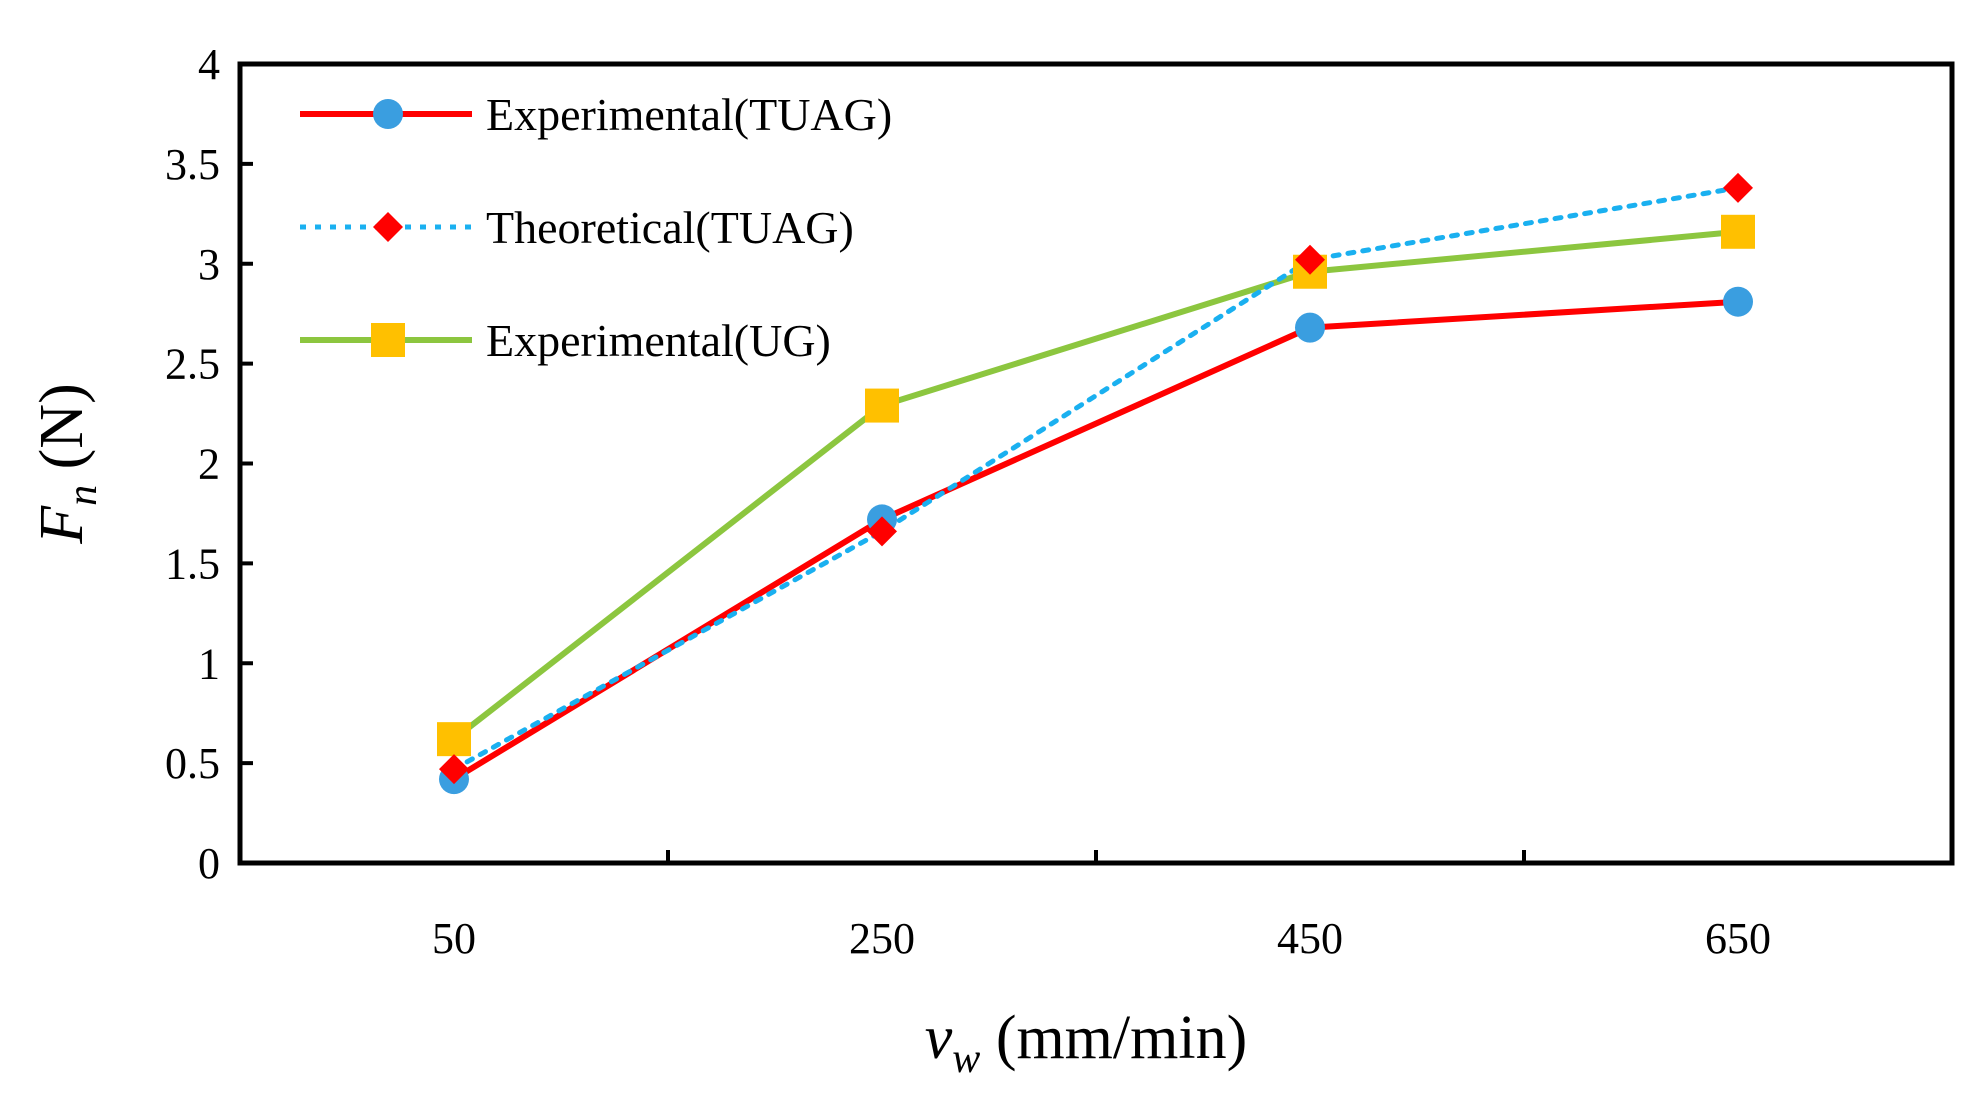 This screenshot has width=1978, height=1097. I want to click on y-tick-label: 3.5, so click(192, 164).